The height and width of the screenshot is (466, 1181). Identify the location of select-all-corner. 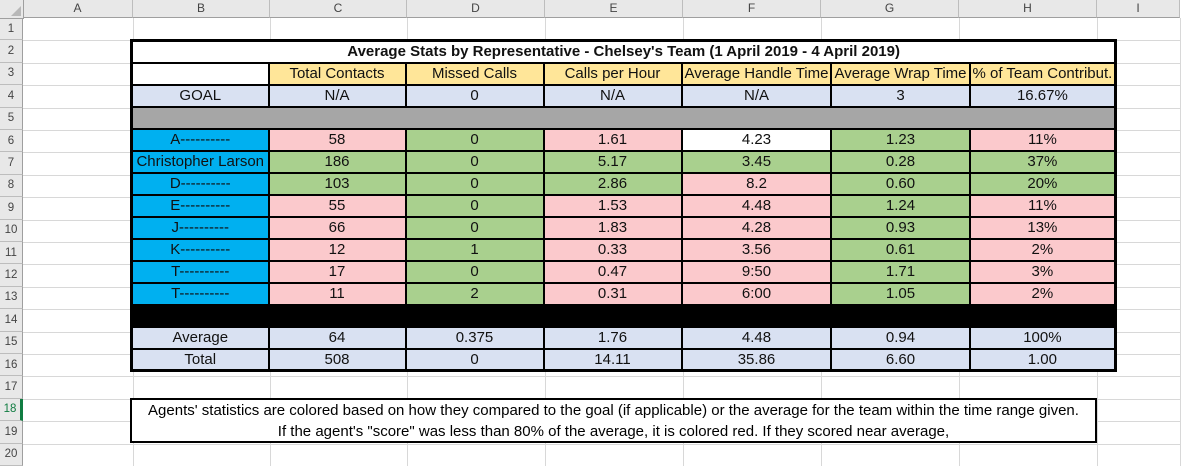
(12, 9).